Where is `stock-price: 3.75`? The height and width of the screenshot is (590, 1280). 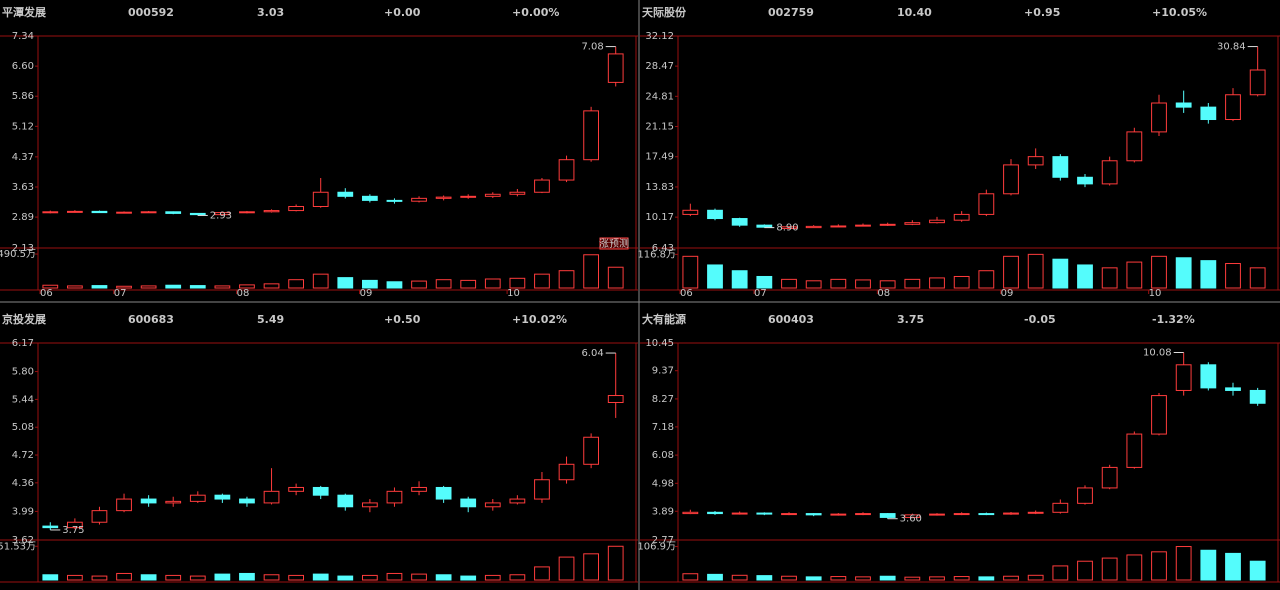
stock-price: 3.75 is located at coordinates (910, 319).